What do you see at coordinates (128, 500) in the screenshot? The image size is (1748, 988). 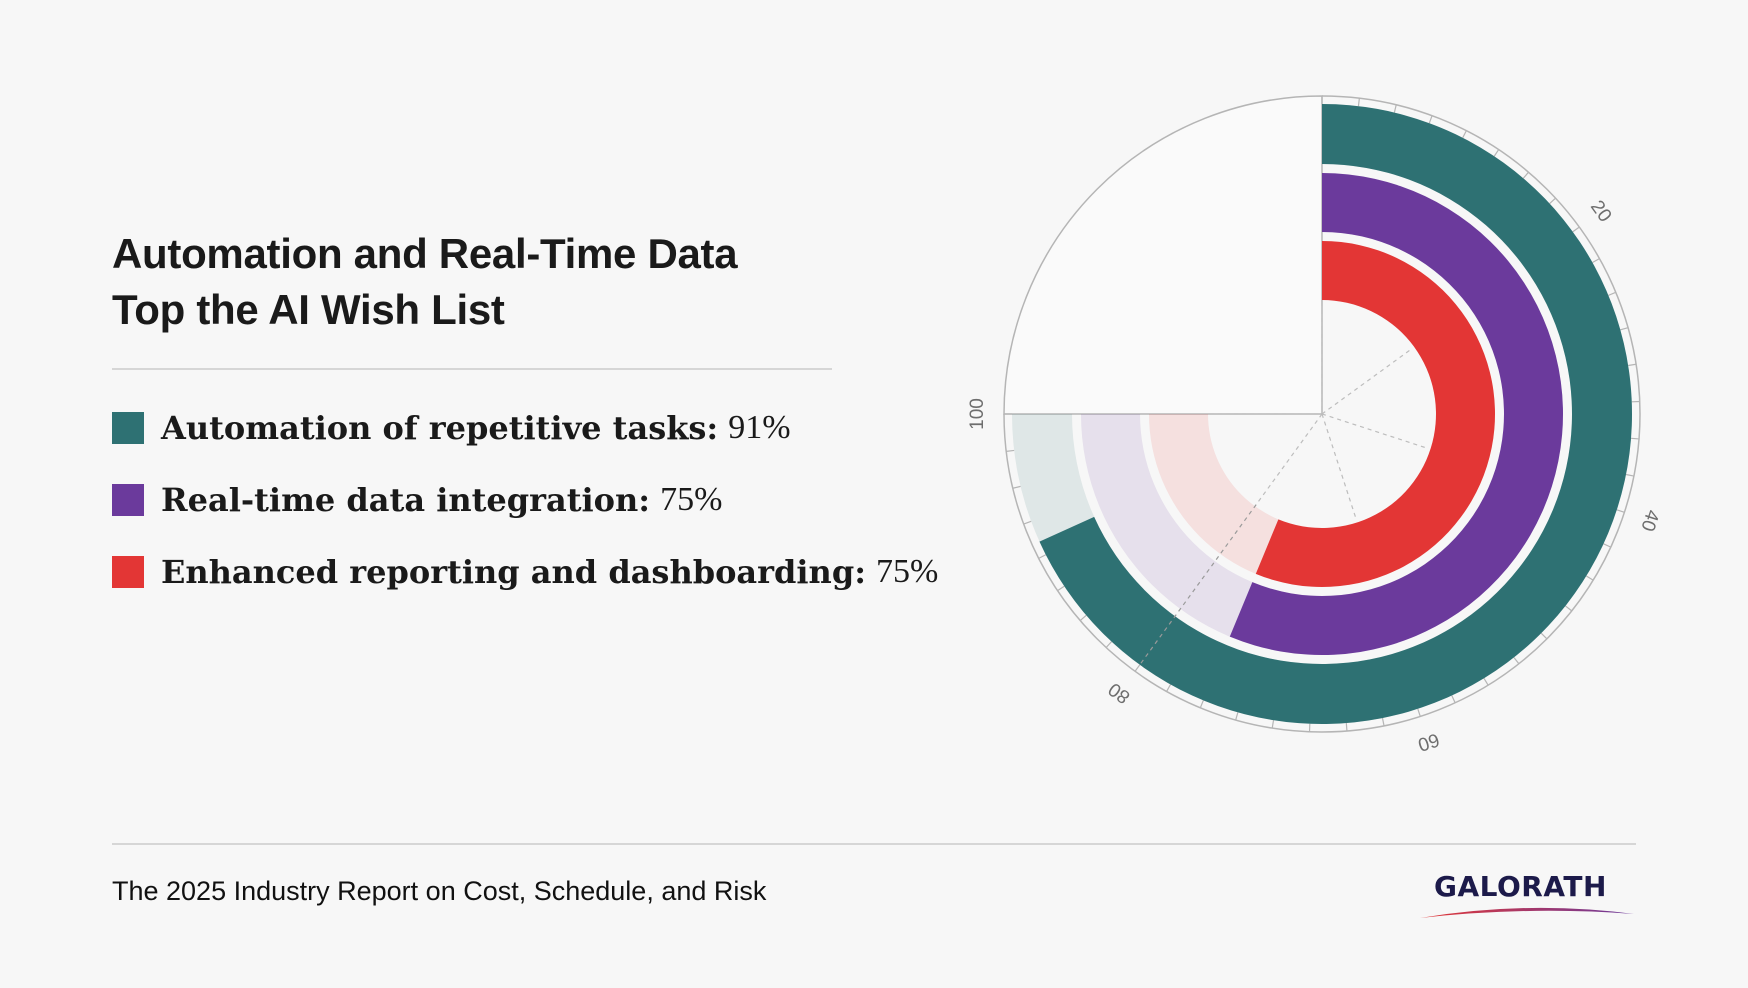 I see `legend-swatch-realtime` at bounding box center [128, 500].